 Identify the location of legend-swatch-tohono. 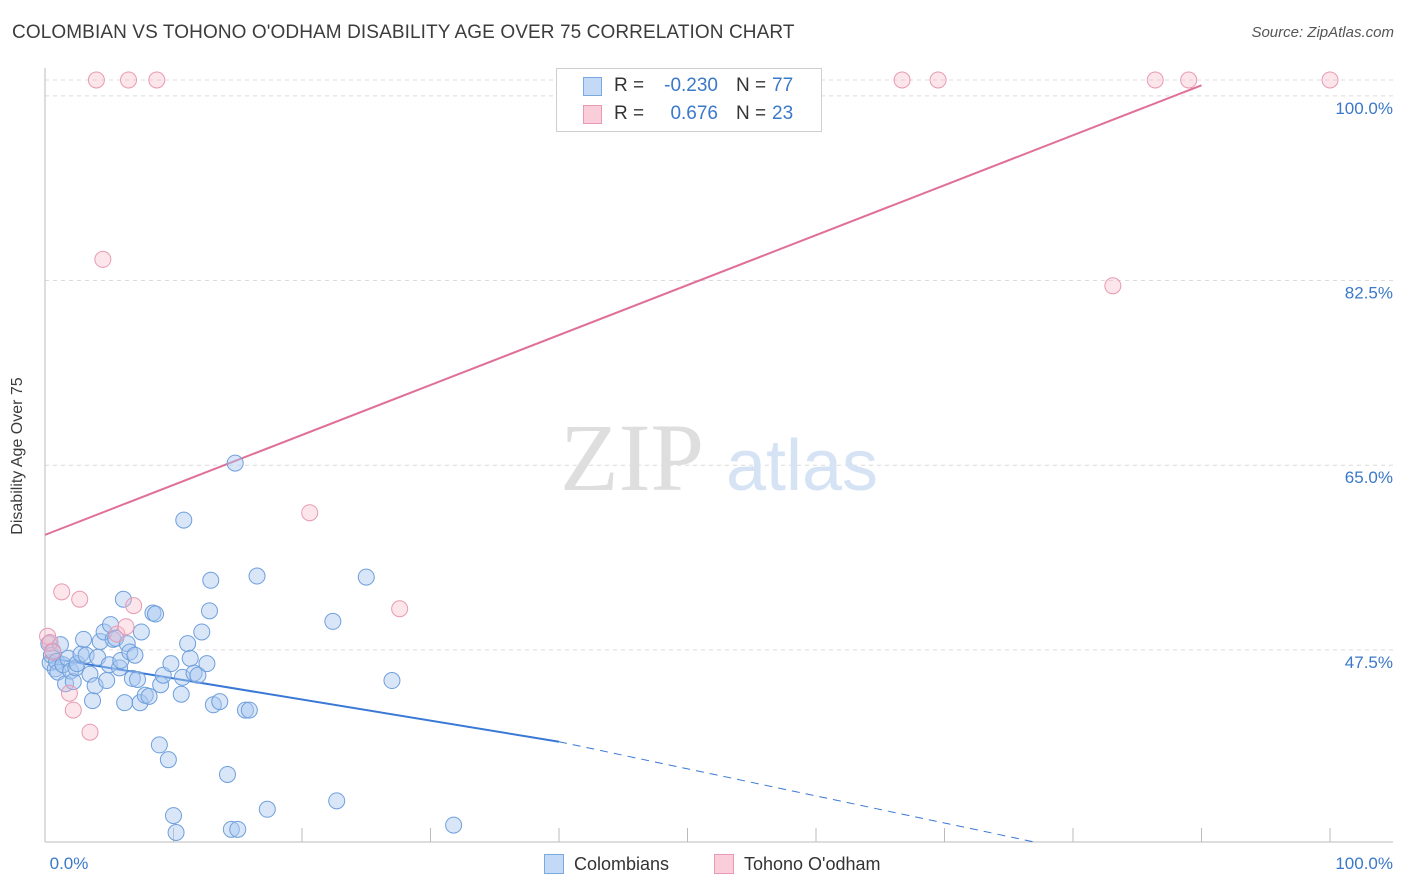
(592, 114).